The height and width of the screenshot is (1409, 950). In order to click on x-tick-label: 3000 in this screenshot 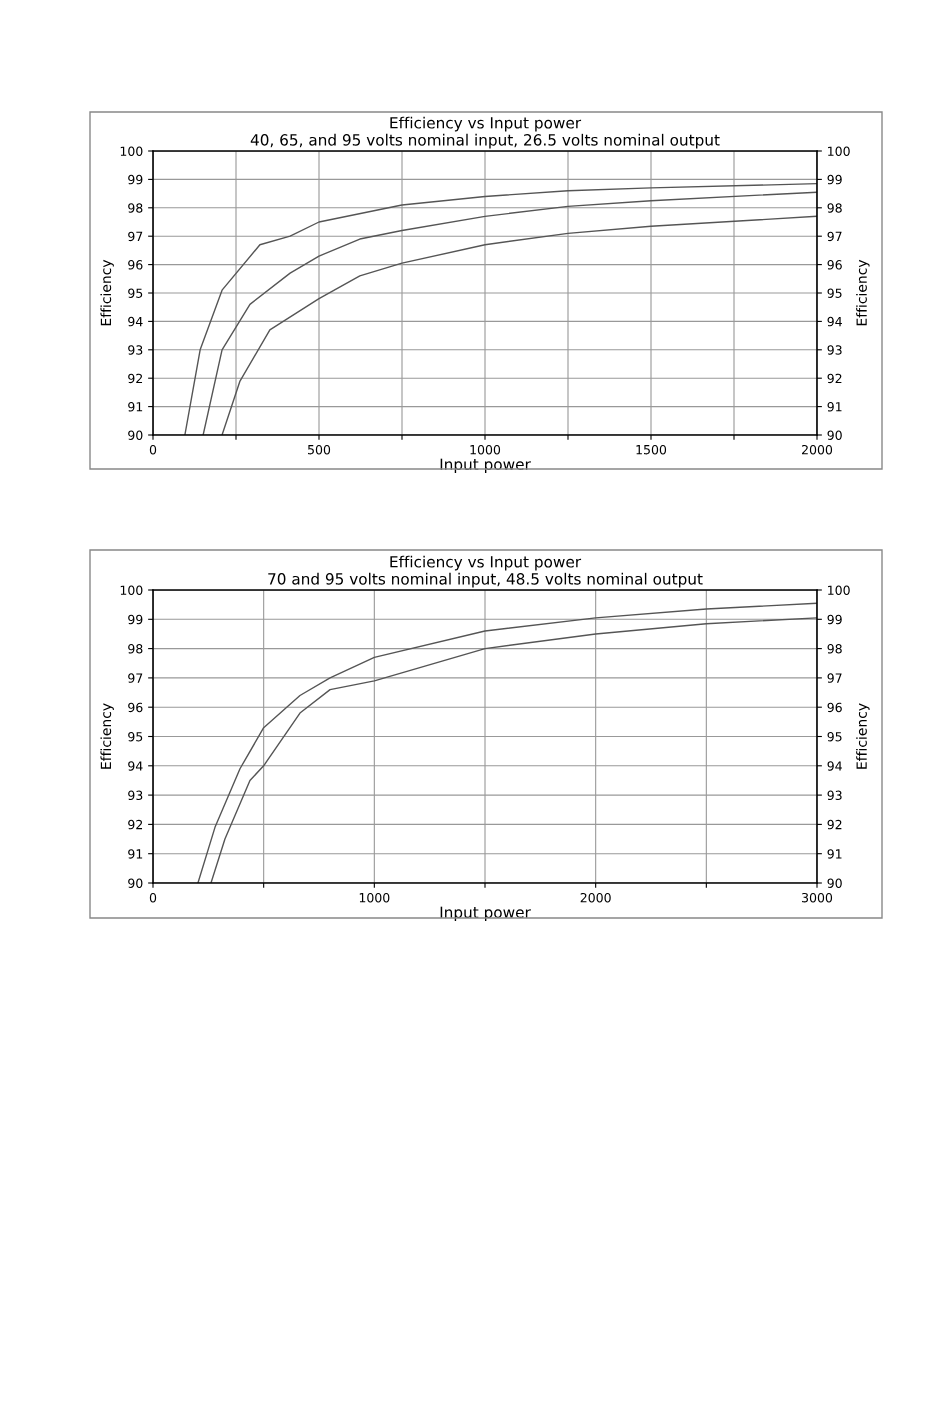, I will do `click(817, 897)`.